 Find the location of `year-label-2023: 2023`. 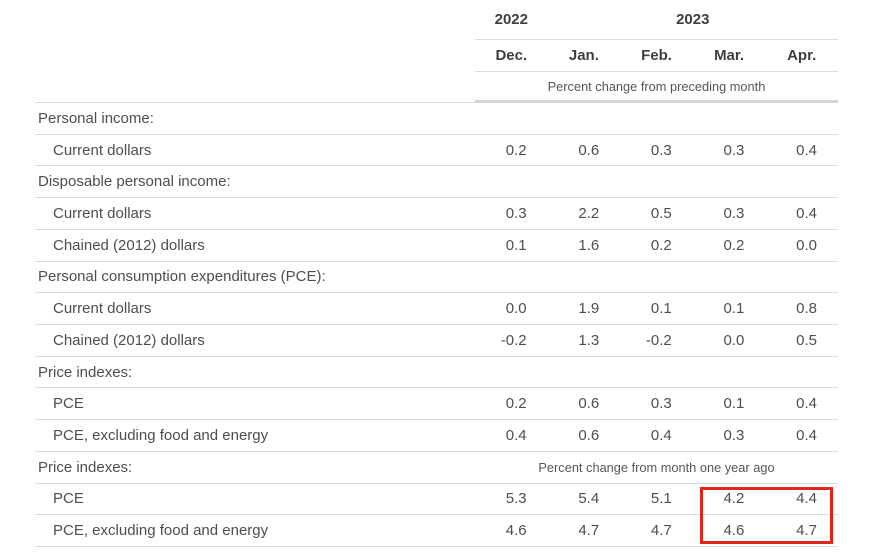

year-label-2023: 2023 is located at coordinates (692, 20).